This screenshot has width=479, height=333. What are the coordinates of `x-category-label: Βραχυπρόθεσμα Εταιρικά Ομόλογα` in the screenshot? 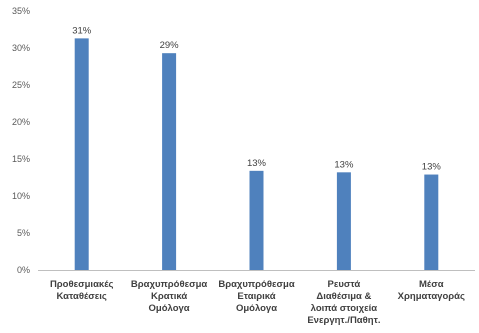 It's located at (256, 296).